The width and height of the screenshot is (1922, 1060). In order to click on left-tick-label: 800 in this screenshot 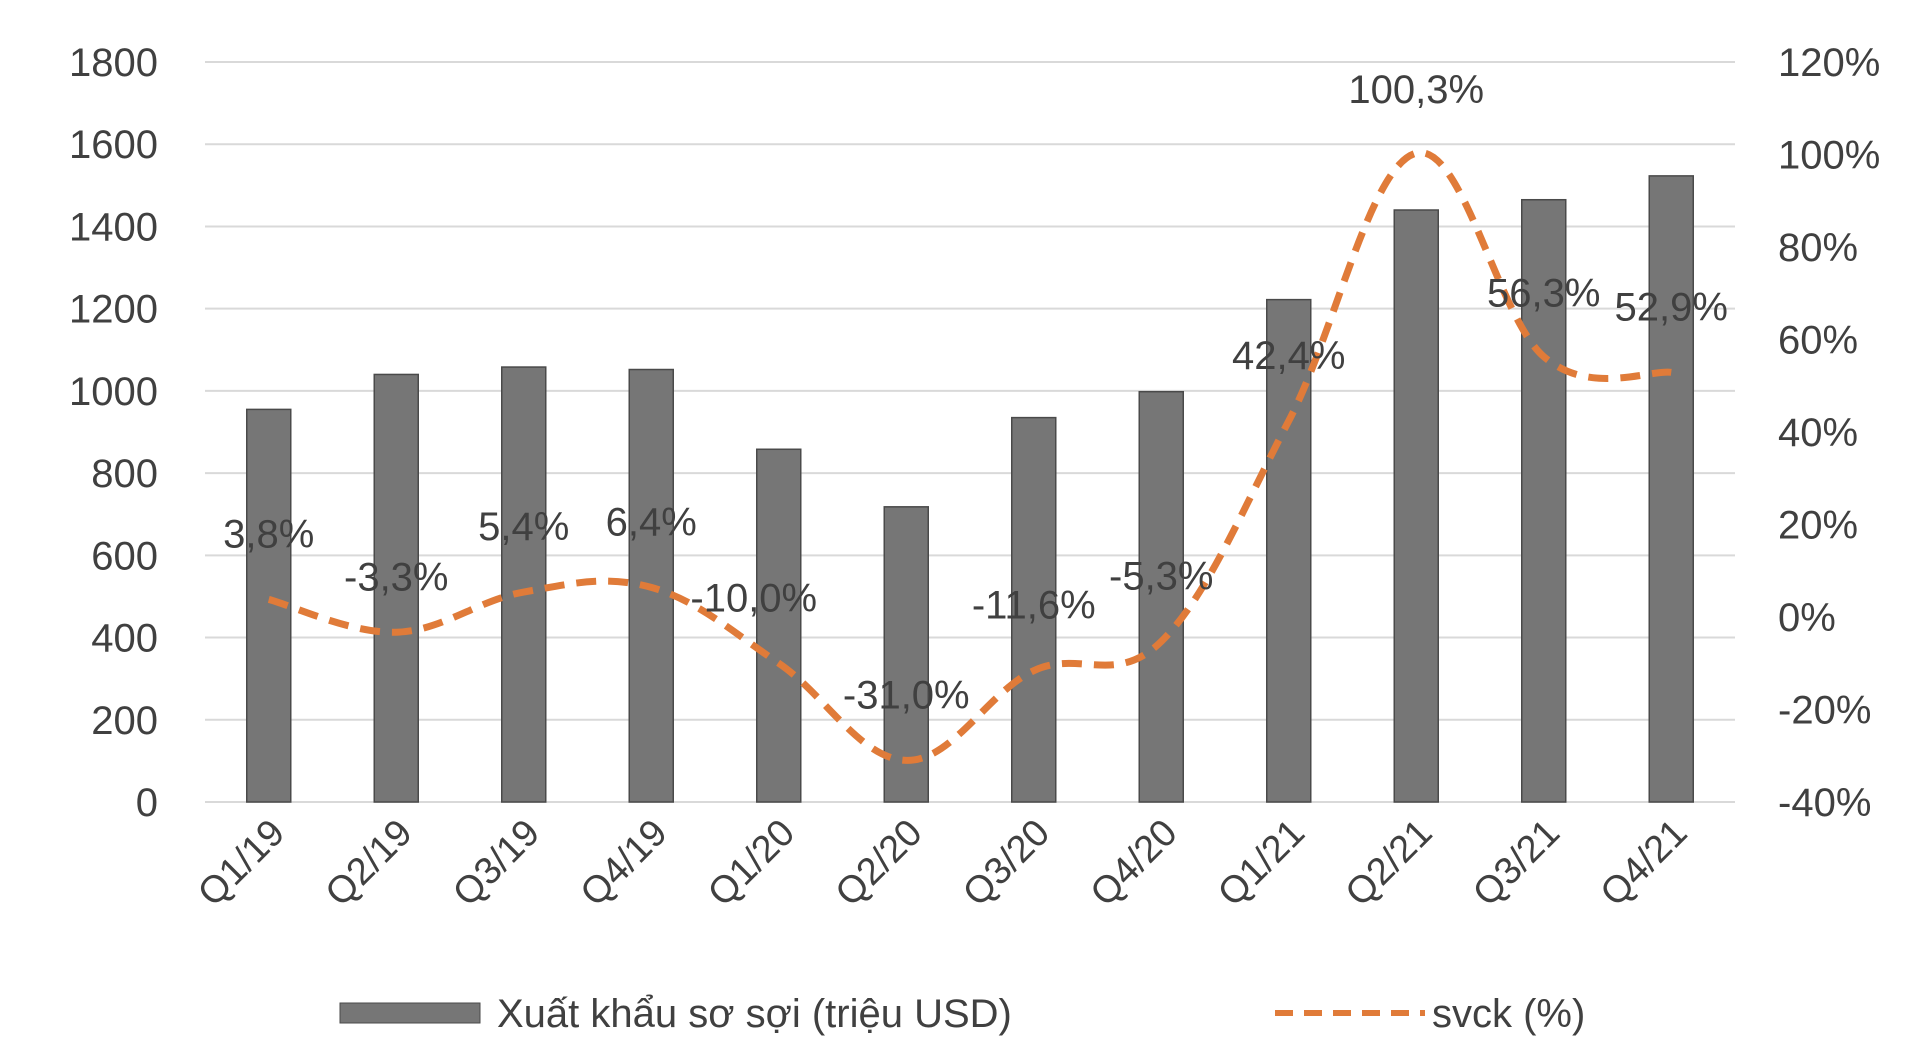, I will do `click(124, 474)`.